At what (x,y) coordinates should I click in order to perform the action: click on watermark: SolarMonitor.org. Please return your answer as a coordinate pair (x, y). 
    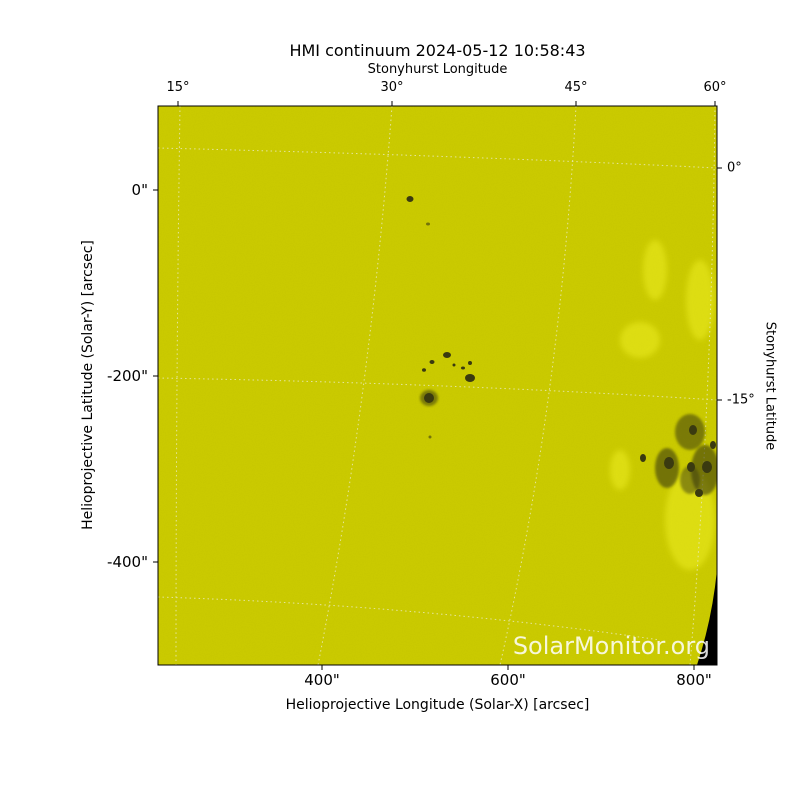
    Looking at the image, I should click on (611, 646).